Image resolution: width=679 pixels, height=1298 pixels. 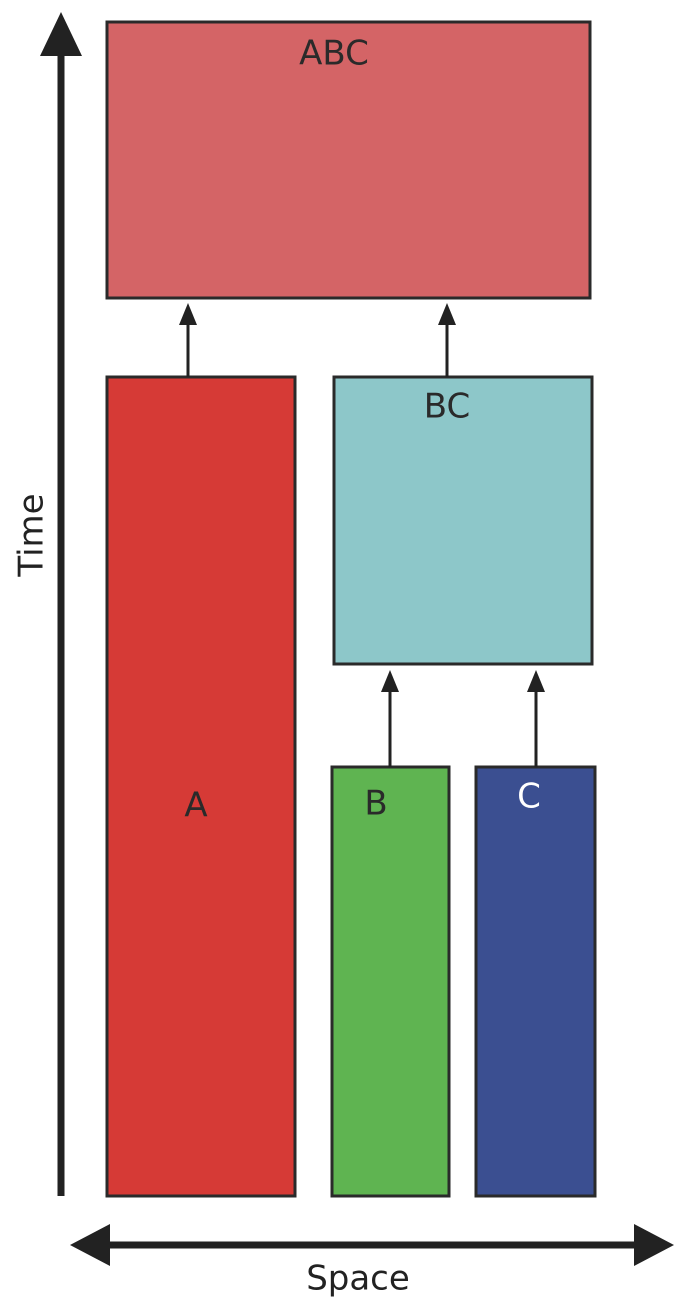 What do you see at coordinates (61, 34) in the screenshot?
I see `time-axis-arrowhead` at bounding box center [61, 34].